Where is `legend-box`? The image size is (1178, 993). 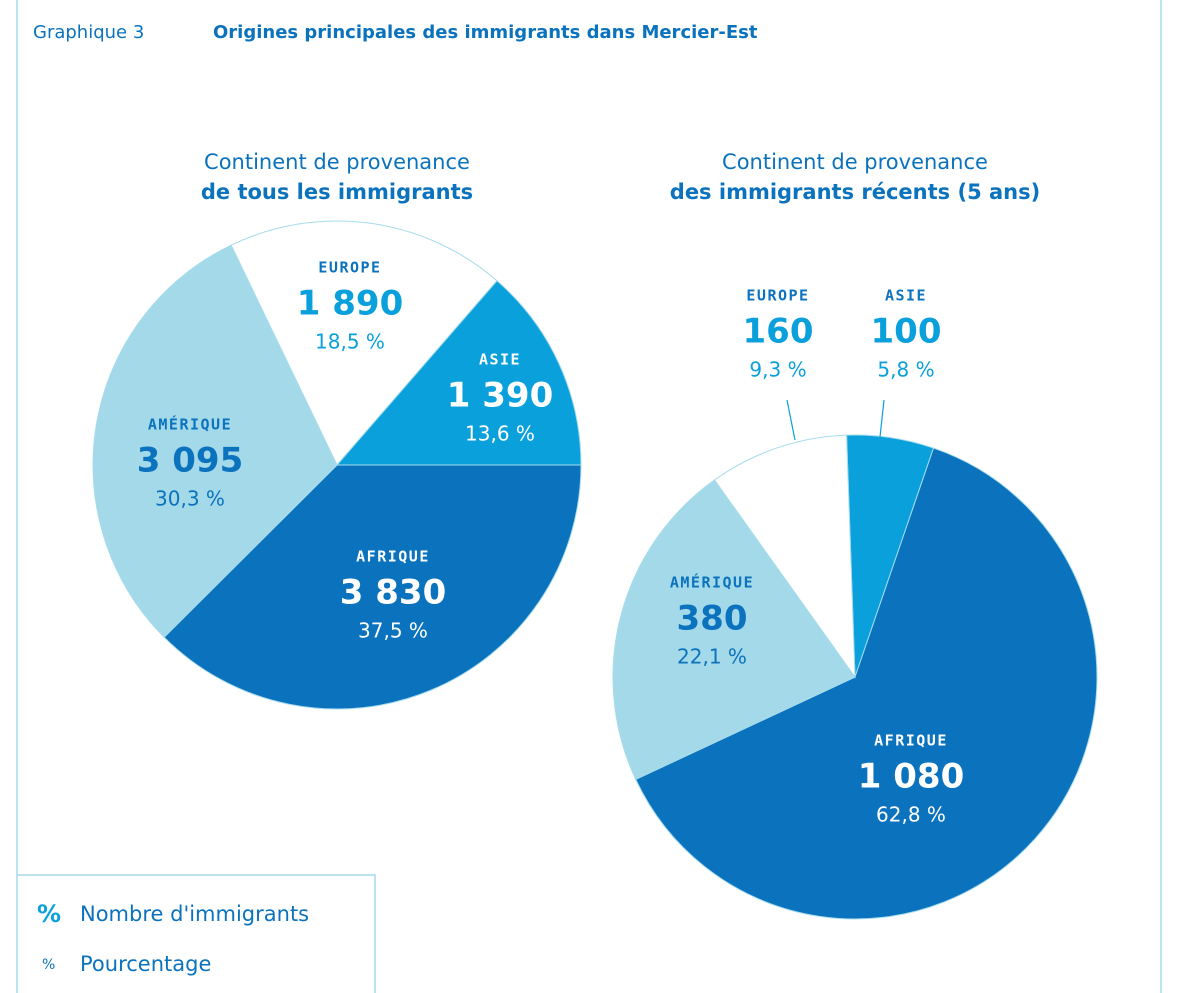
legend-box is located at coordinates (196, 933).